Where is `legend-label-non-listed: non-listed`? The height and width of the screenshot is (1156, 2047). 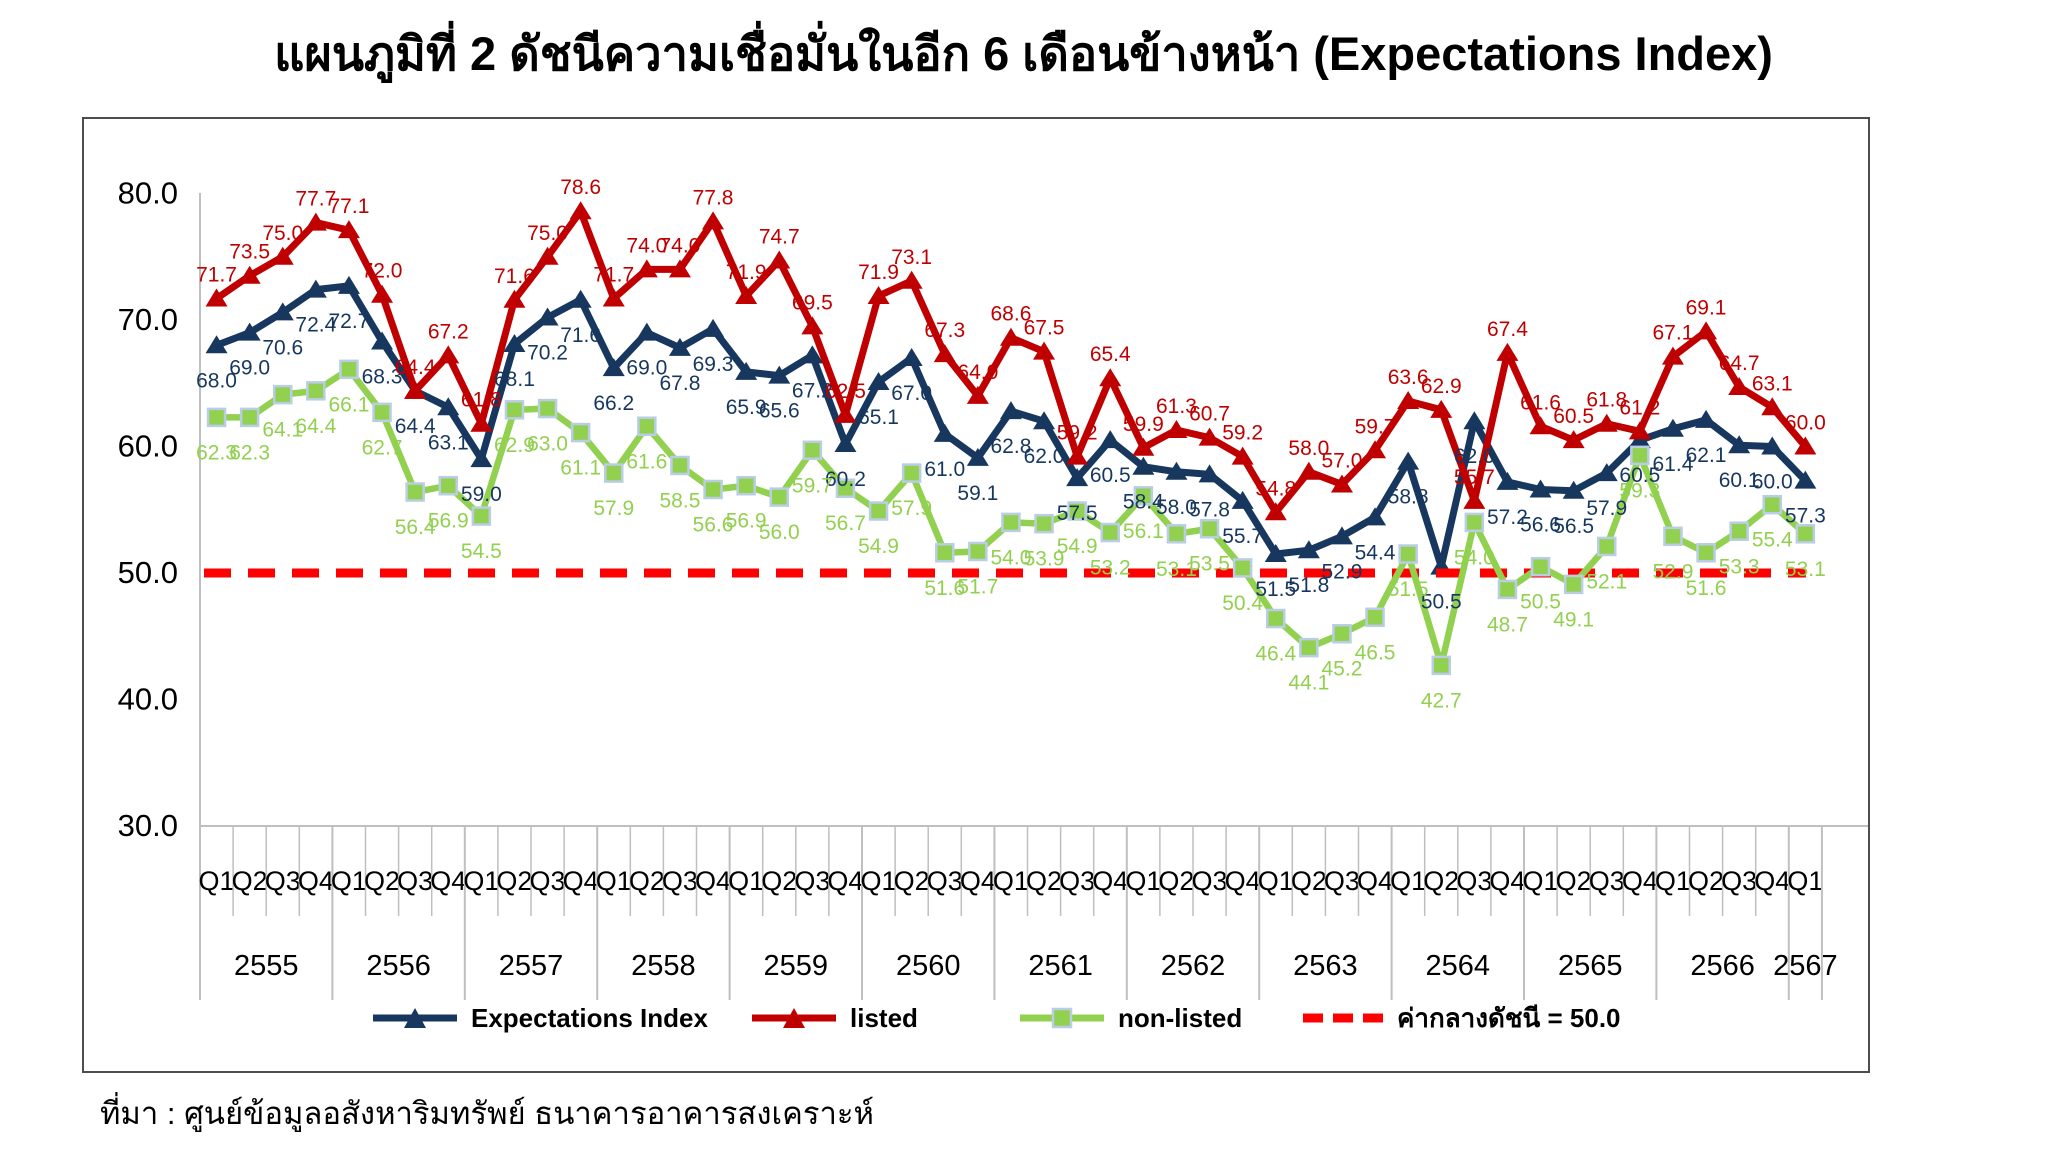
legend-label-non-listed: non-listed is located at coordinates (1180, 1017).